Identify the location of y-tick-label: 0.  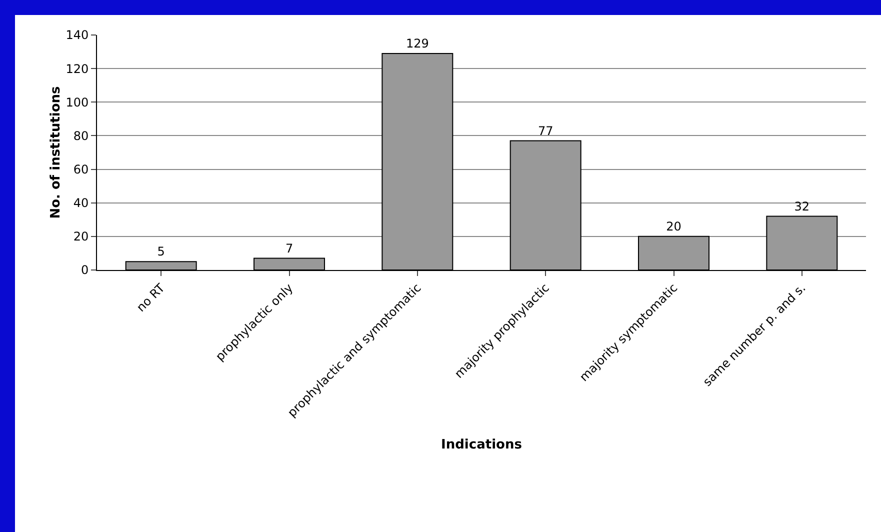
(84, 270).